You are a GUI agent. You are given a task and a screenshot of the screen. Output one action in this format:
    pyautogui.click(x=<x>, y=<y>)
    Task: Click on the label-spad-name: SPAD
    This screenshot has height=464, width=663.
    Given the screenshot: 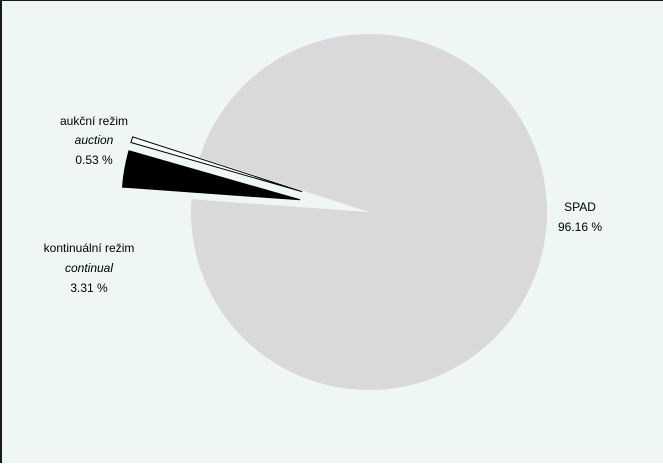 What is the action you would take?
    pyautogui.click(x=580, y=207)
    